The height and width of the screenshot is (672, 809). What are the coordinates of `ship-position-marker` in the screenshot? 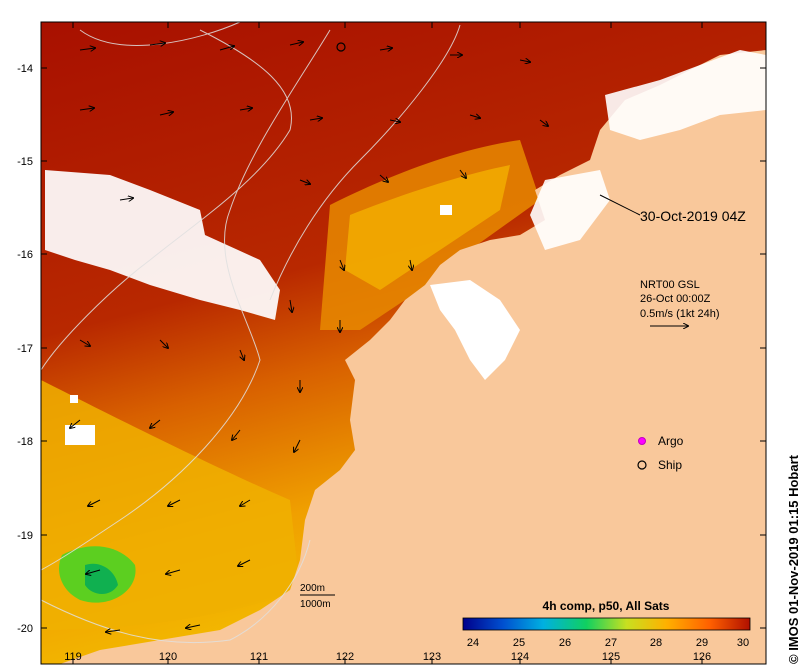 It's located at (341, 47).